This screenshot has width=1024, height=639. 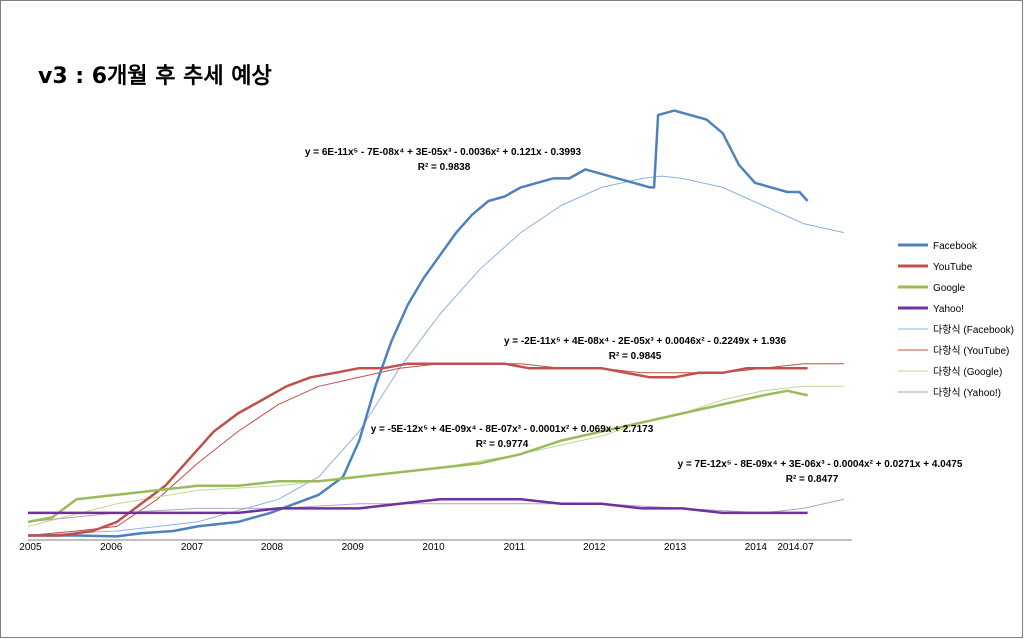 What do you see at coordinates (953, 267) in the screenshot?
I see `legend-label-1: YouTube` at bounding box center [953, 267].